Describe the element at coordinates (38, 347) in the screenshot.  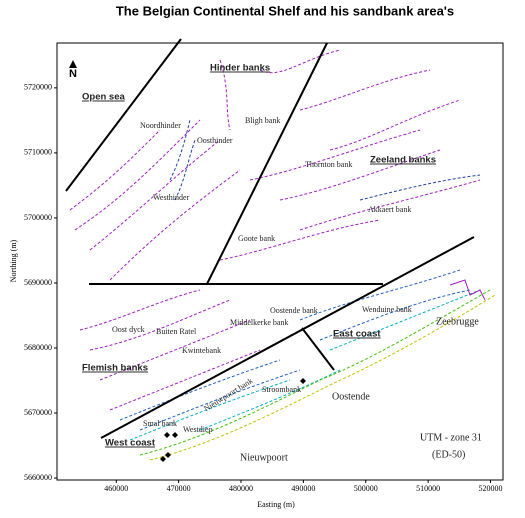
I see `y-tick-label: 5680000` at that location.